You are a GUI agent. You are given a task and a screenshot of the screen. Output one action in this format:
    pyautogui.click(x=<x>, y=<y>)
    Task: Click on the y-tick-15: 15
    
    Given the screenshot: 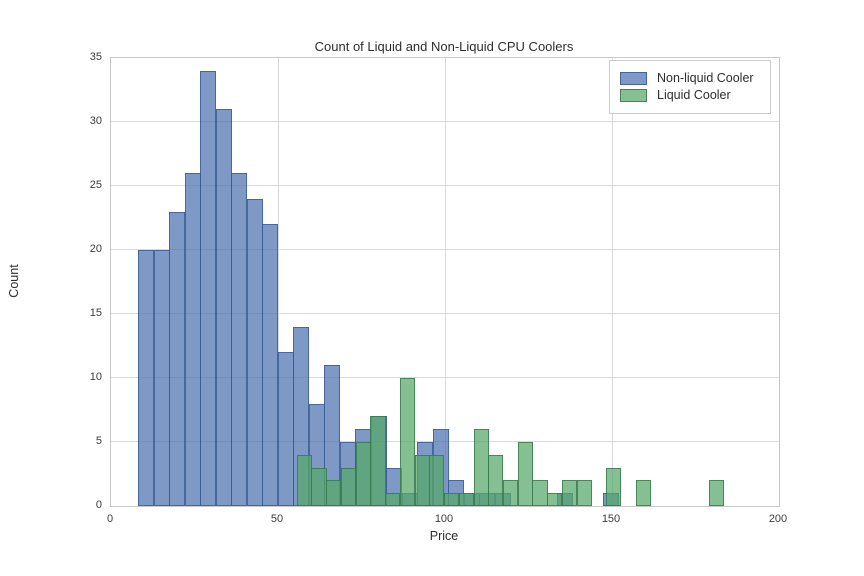 What is the action you would take?
    pyautogui.click(x=95, y=313)
    